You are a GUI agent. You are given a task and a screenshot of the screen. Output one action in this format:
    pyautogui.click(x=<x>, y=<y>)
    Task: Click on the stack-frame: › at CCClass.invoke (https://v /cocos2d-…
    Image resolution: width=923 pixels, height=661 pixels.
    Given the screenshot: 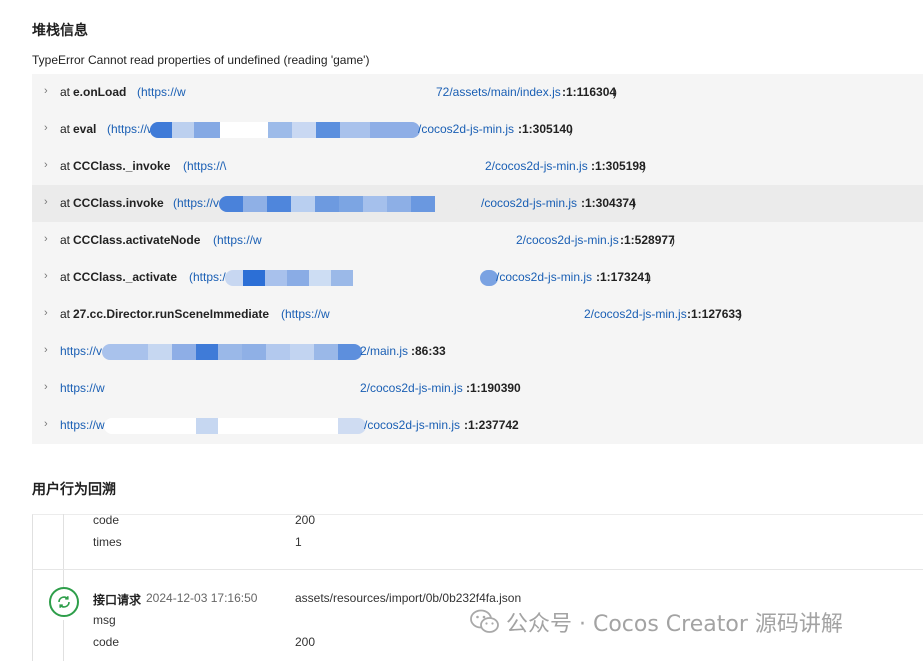 What is the action you would take?
    pyautogui.click(x=477, y=203)
    